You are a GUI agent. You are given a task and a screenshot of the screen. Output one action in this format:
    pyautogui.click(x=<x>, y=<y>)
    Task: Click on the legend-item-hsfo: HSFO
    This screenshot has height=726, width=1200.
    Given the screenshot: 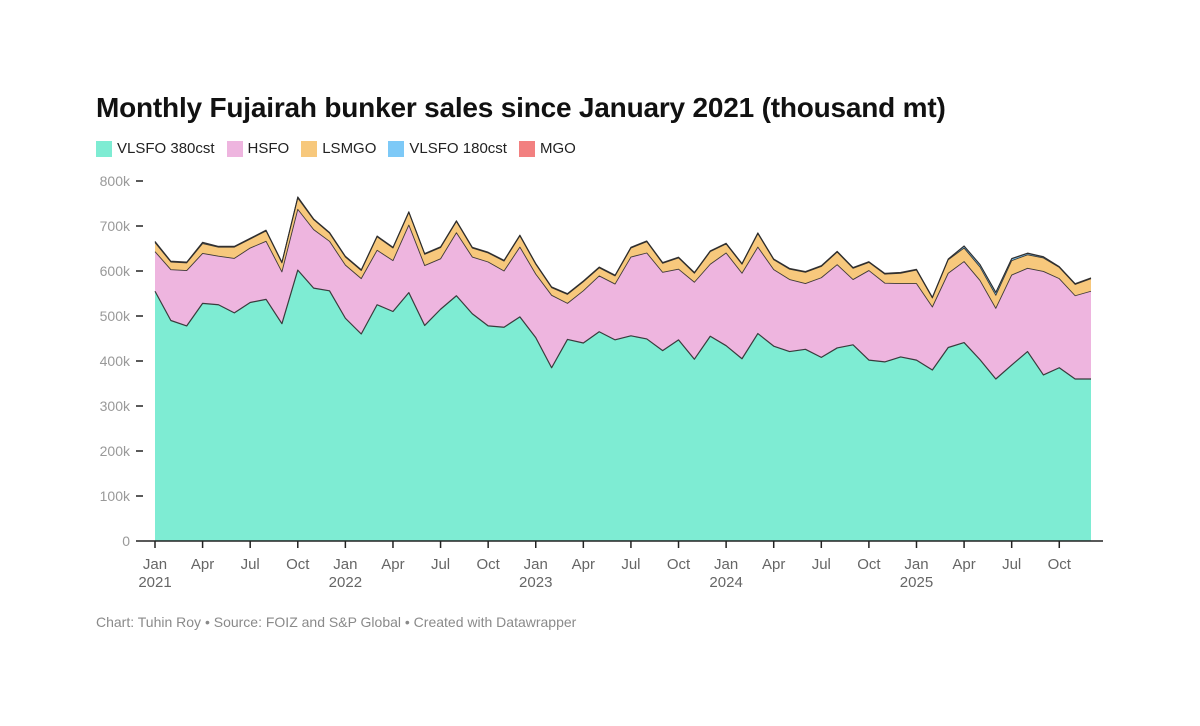 What is the action you would take?
    pyautogui.click(x=258, y=148)
    